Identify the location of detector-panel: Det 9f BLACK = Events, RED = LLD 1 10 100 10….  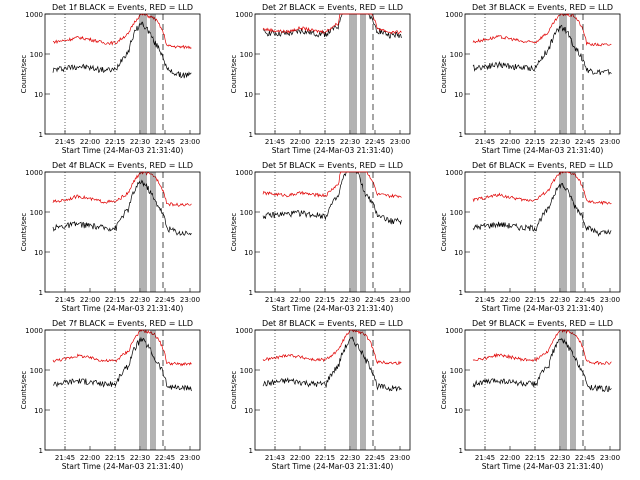
(530, 395).